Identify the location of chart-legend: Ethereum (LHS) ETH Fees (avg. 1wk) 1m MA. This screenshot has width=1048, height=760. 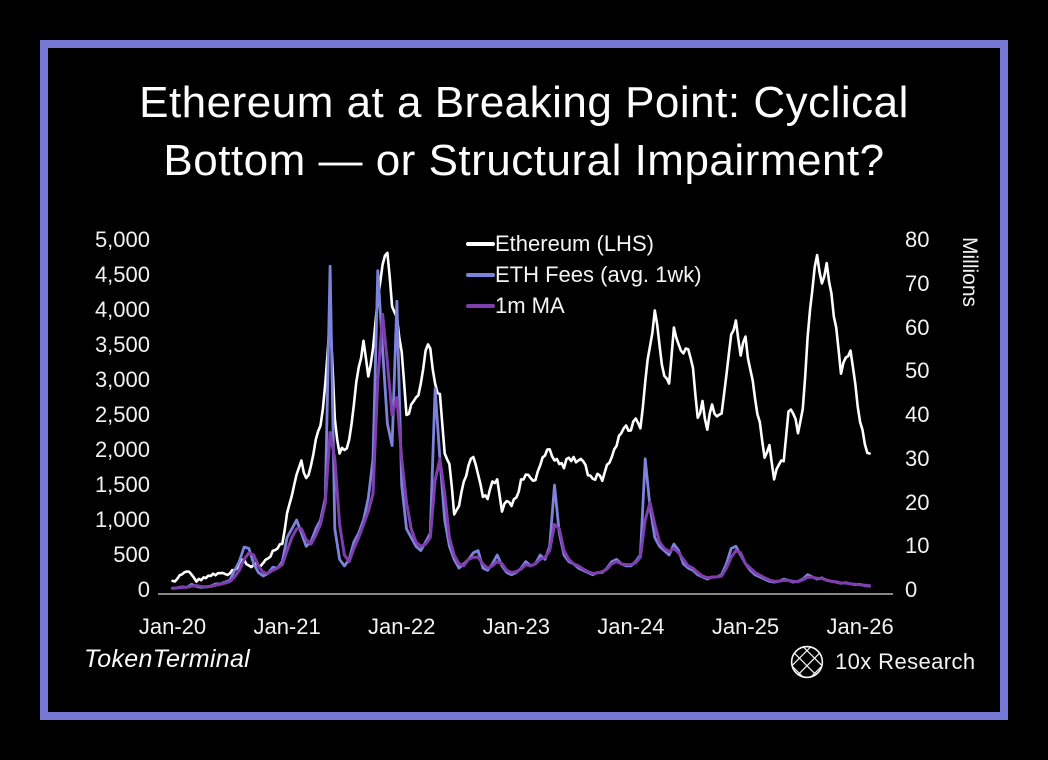
(584, 274).